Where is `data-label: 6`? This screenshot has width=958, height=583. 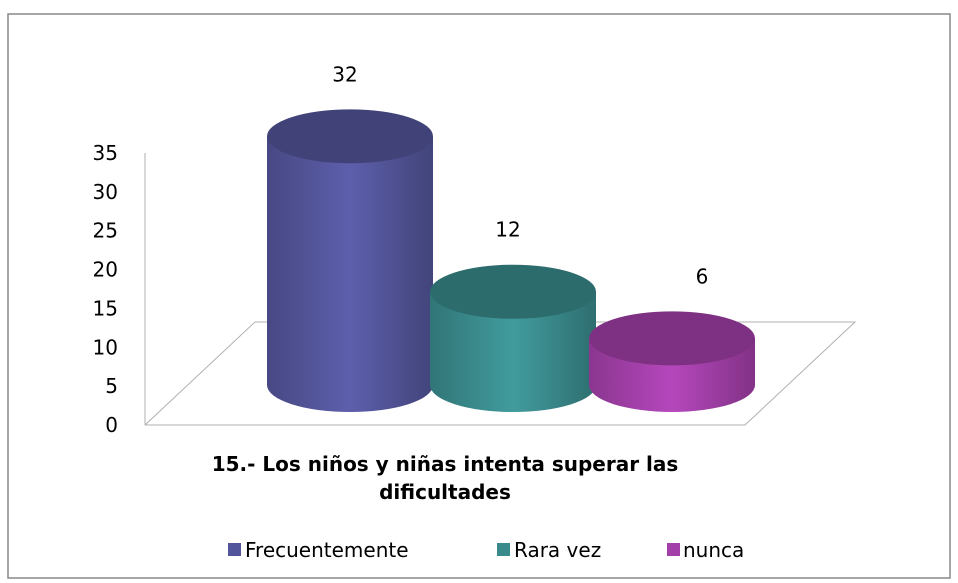 data-label: 6 is located at coordinates (702, 276).